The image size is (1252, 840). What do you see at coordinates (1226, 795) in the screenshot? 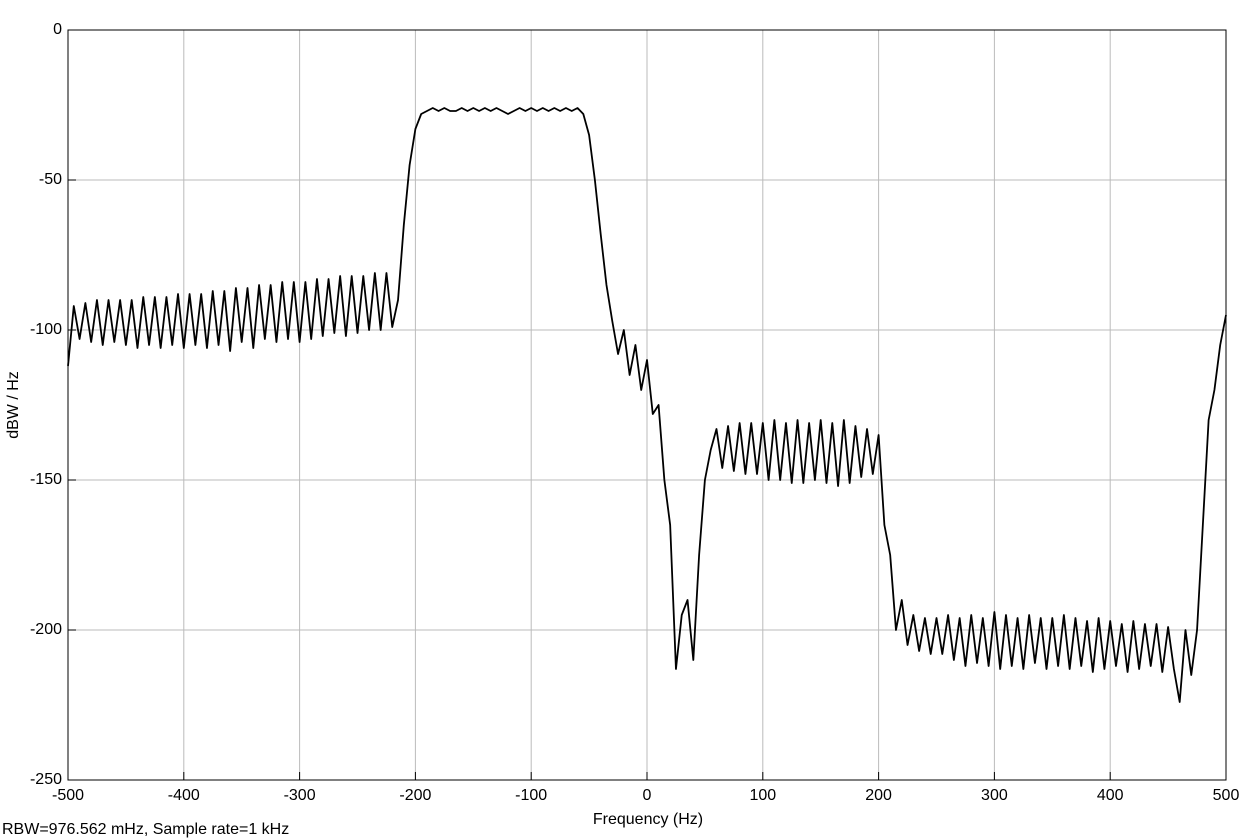
I see `x-tick-label: 500` at bounding box center [1226, 795].